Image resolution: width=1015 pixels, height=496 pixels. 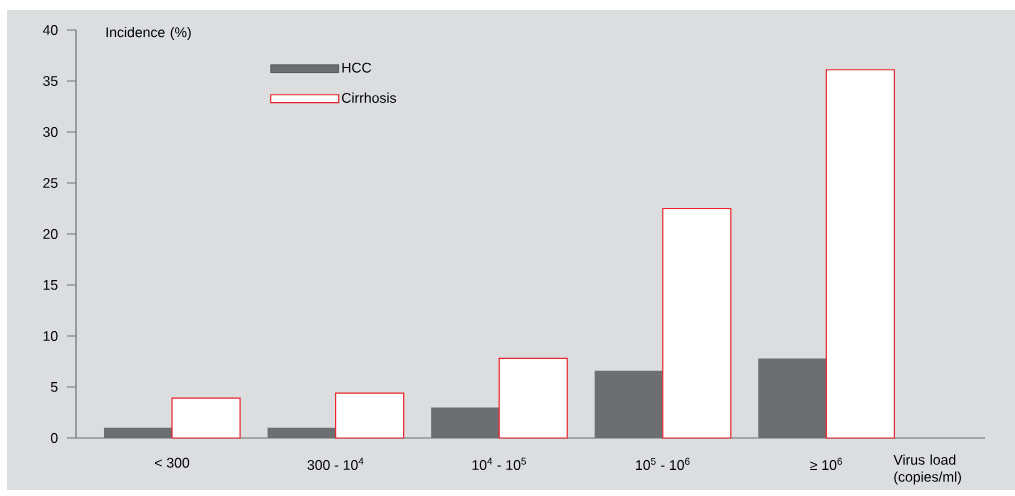 What do you see at coordinates (499, 463) in the screenshot?
I see `x-tick-label: 10$^{4}$ - 10$^{5}$` at bounding box center [499, 463].